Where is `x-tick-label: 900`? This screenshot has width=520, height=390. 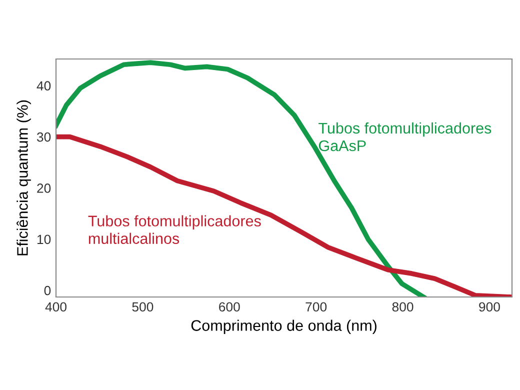 x-tick-label: 900 is located at coordinates (489, 307).